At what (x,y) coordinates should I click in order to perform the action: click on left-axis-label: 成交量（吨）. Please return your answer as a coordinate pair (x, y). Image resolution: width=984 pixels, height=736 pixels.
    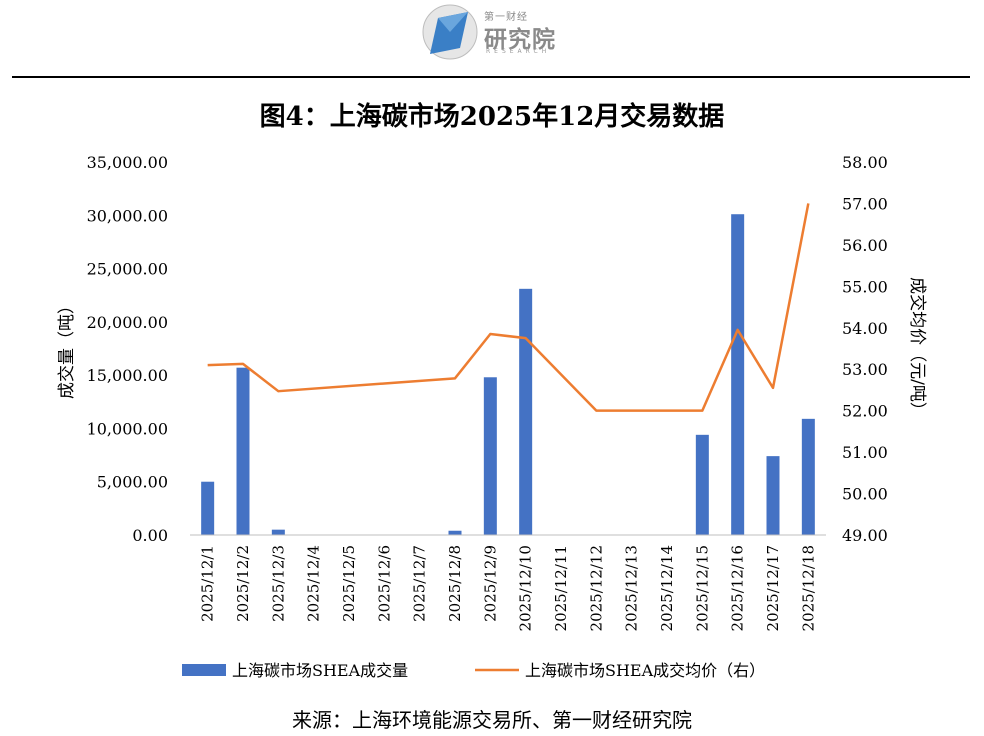
    Looking at the image, I should click on (67, 348).